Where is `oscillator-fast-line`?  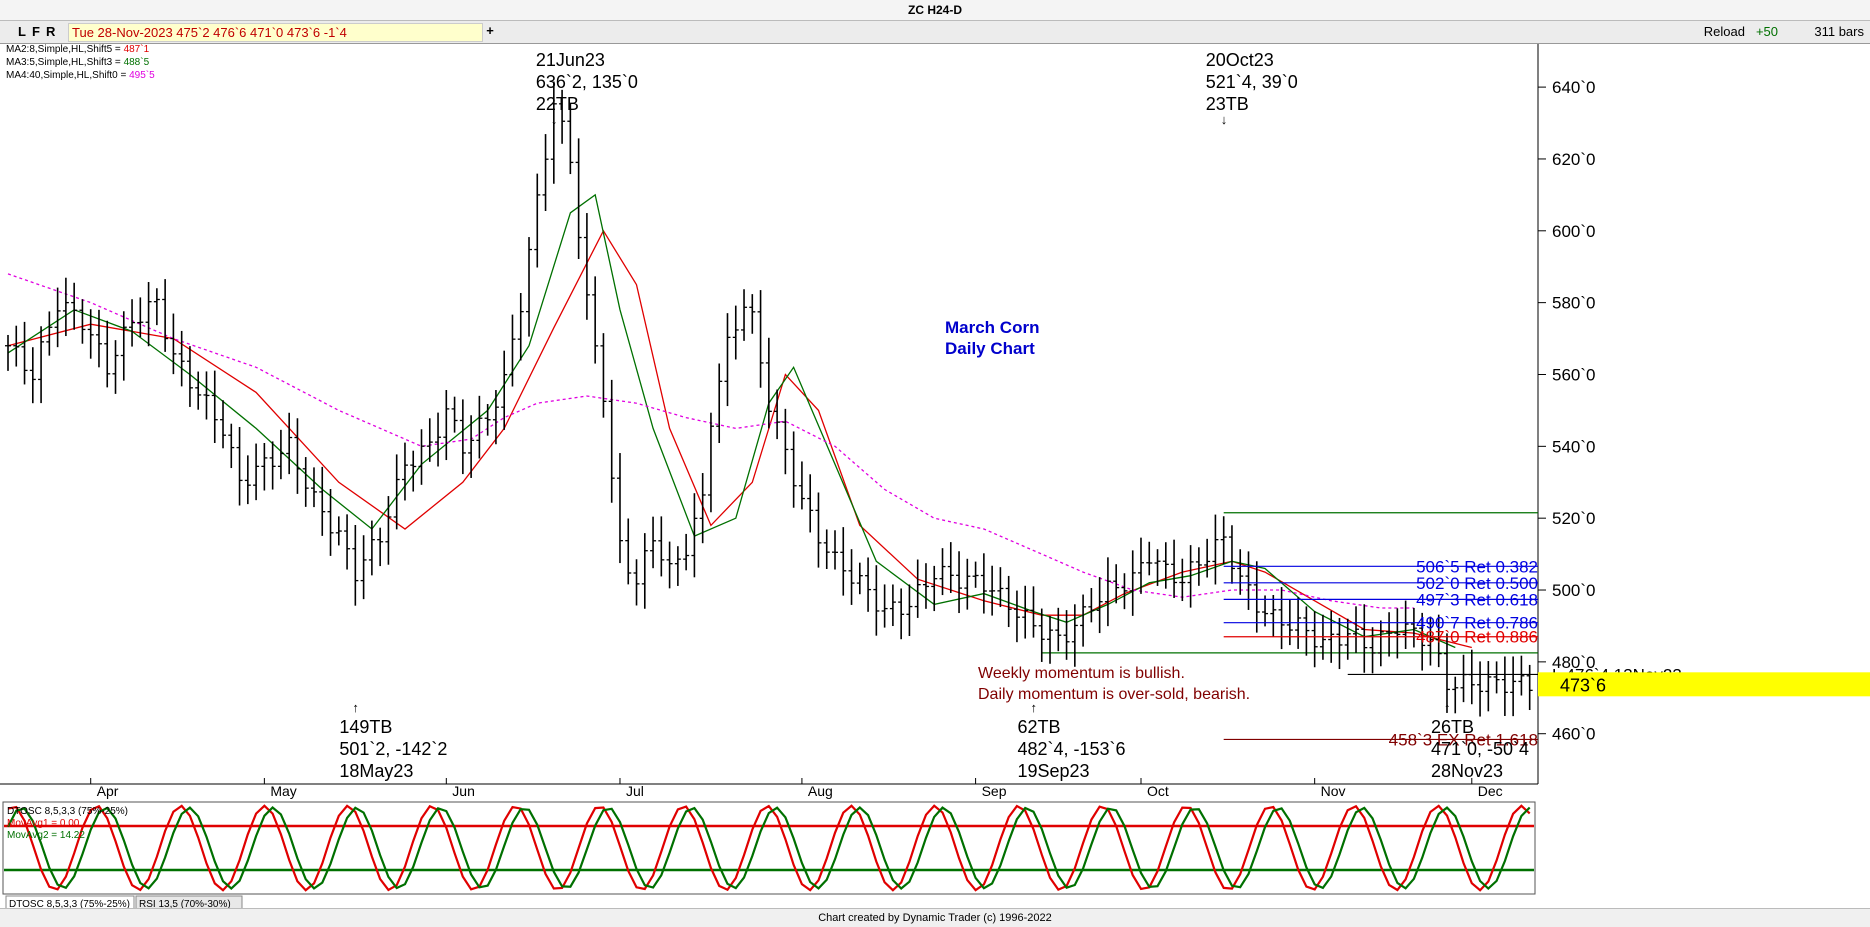 oscillator-fast-line is located at coordinates (769, 848).